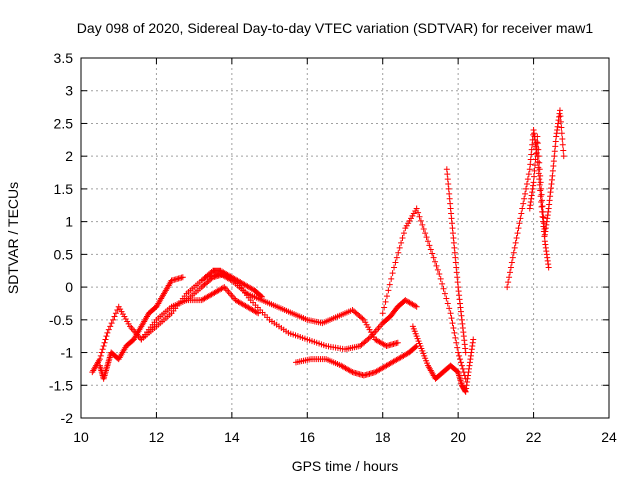 This screenshot has width=640, height=480. What do you see at coordinates (609, 437) in the screenshot?
I see `x-tick-label: 24` at bounding box center [609, 437].